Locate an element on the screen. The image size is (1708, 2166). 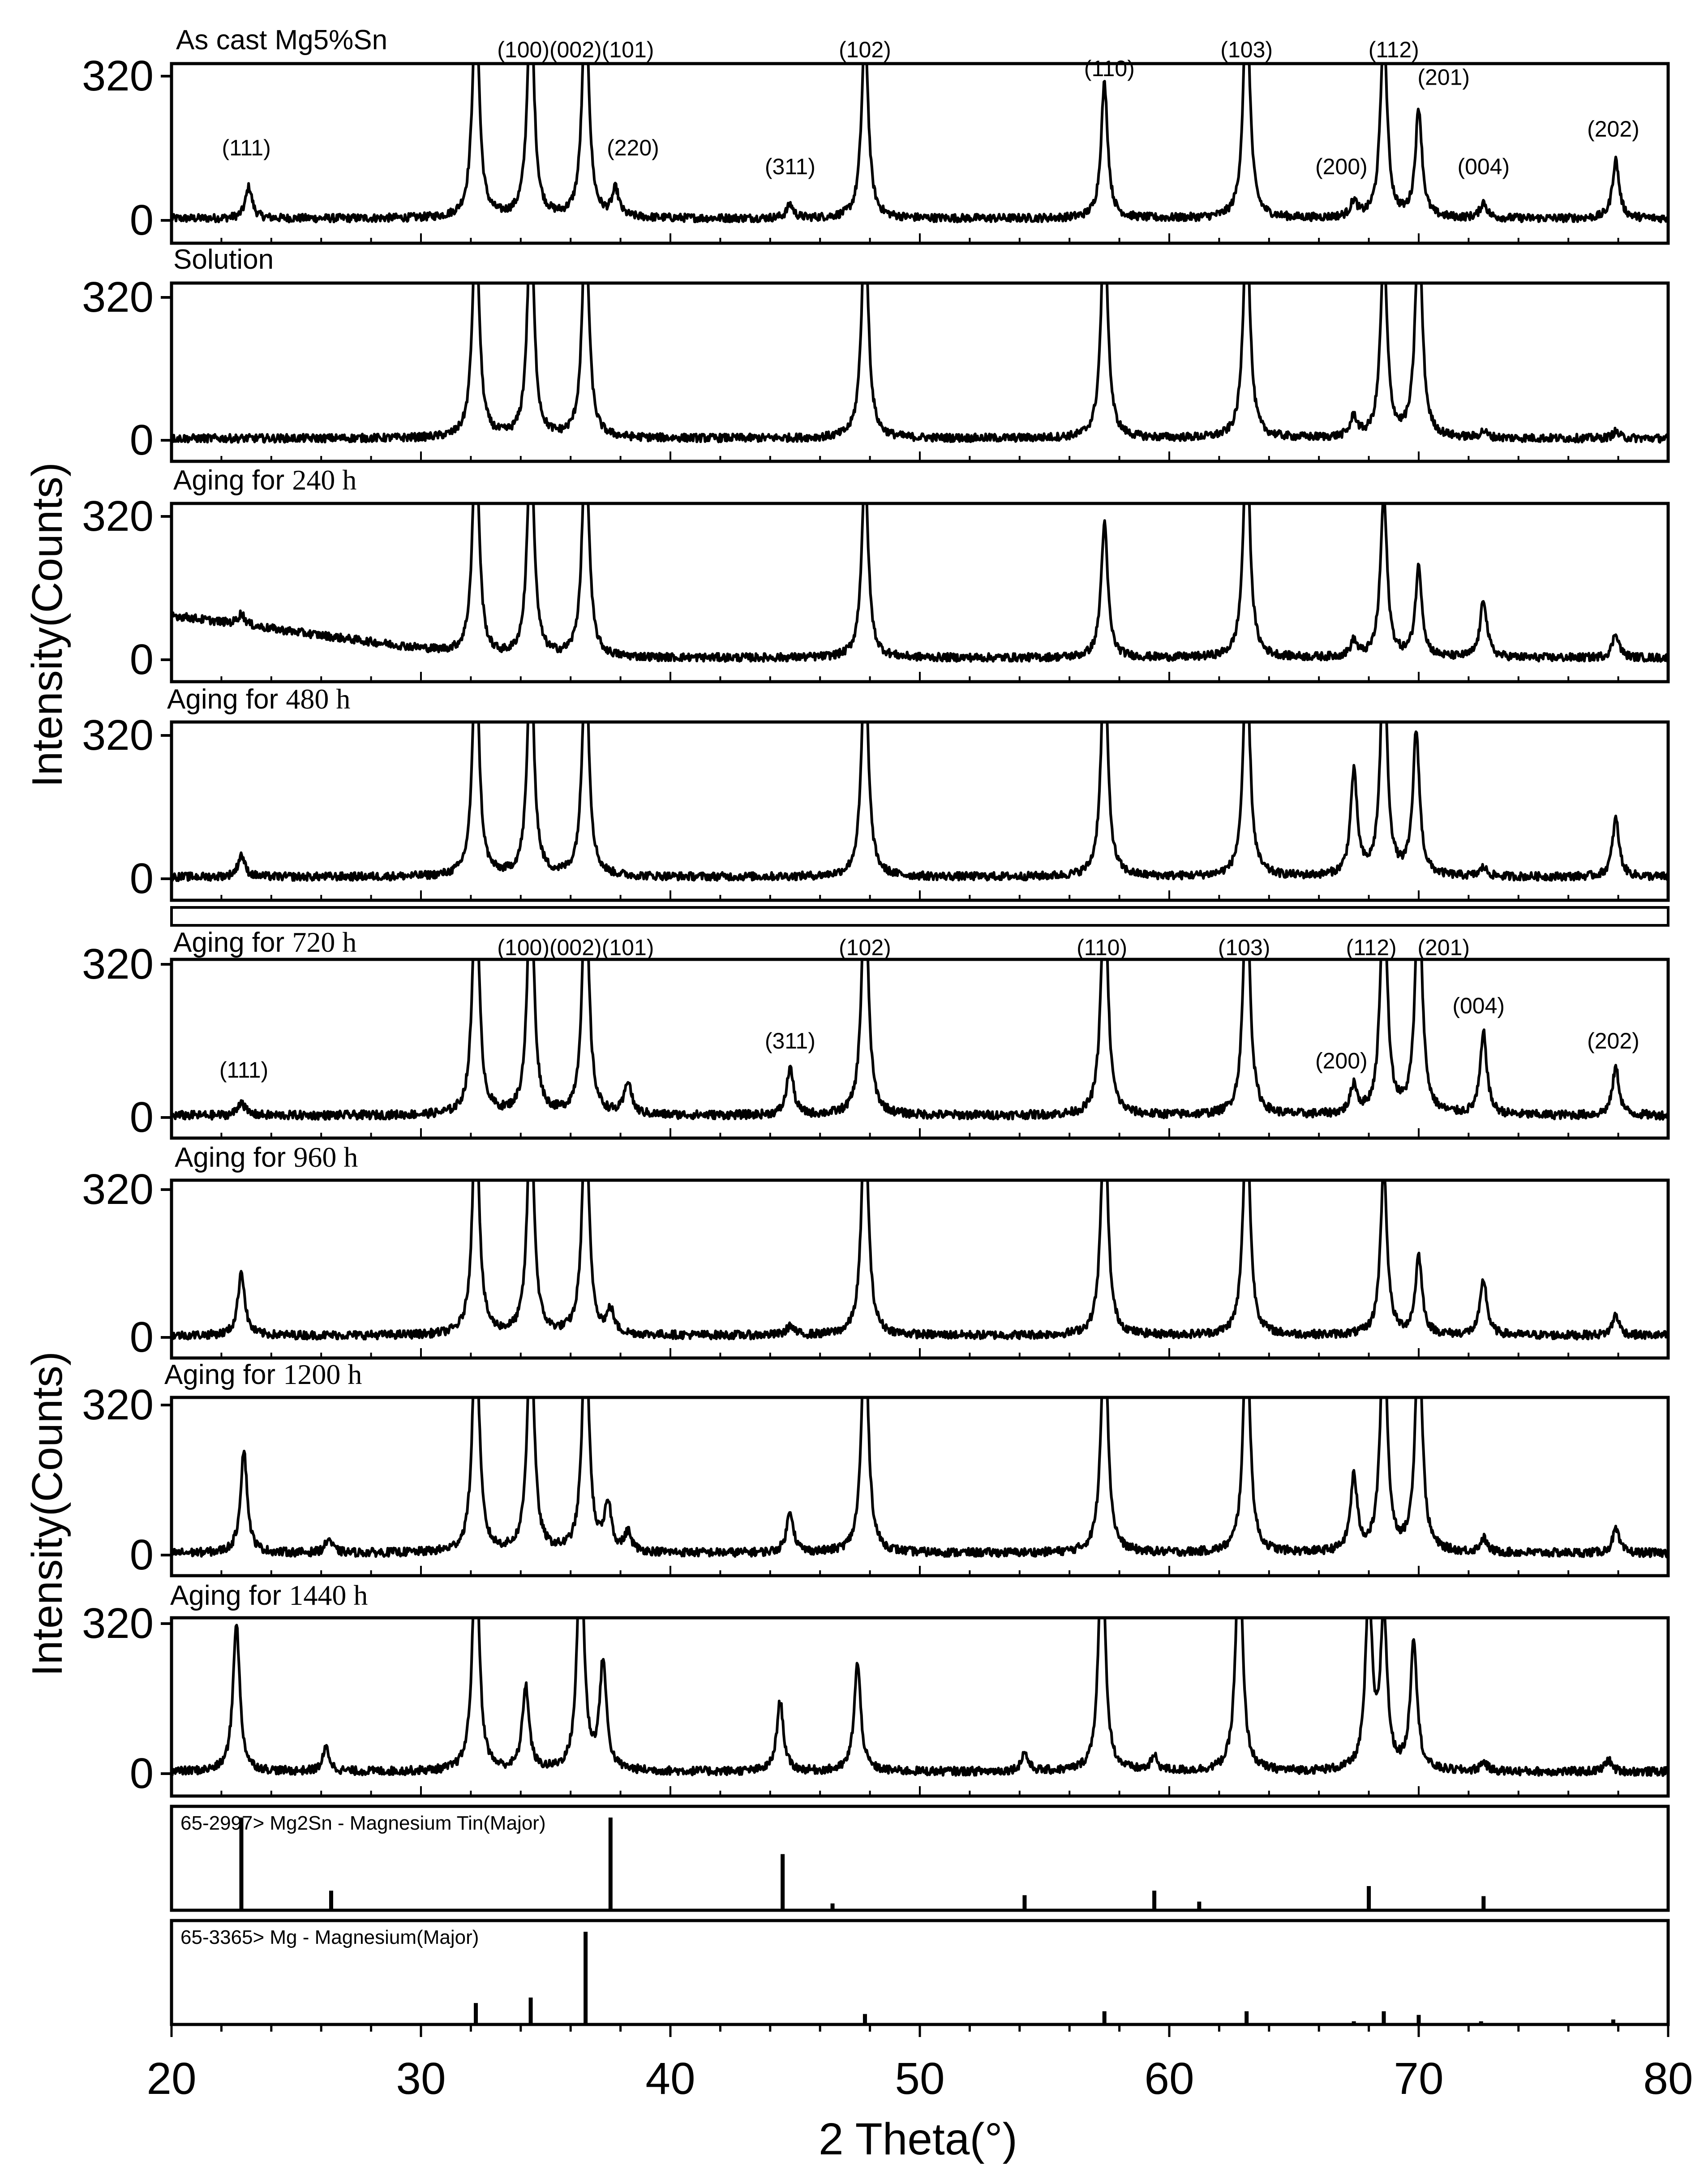
y-axis-label-top: Intensity(Counts) is located at coordinates (47, 624).